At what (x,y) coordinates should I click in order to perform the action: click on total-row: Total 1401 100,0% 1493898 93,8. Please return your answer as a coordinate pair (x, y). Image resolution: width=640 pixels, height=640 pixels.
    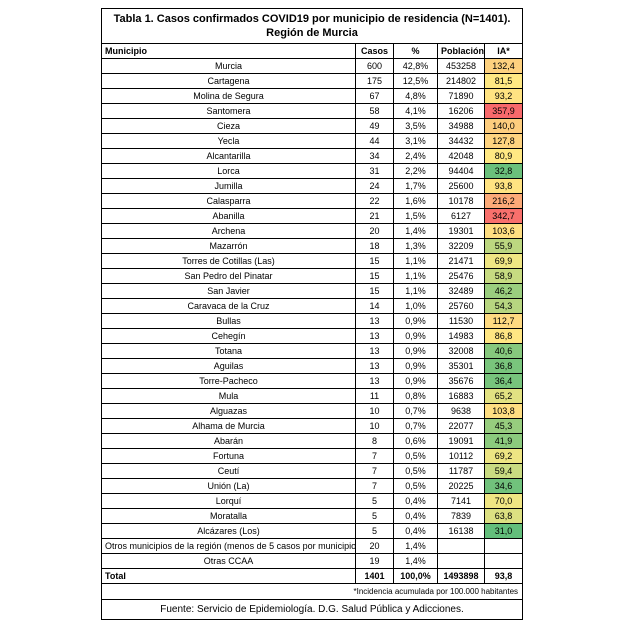
    Looking at the image, I should click on (312, 576).